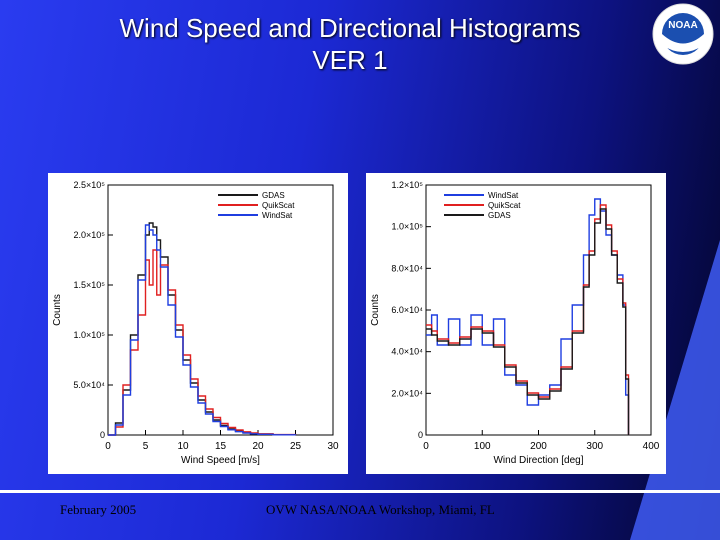 The width and height of the screenshot is (720, 540). I want to click on title-line-2: VER 1, so click(350, 60).